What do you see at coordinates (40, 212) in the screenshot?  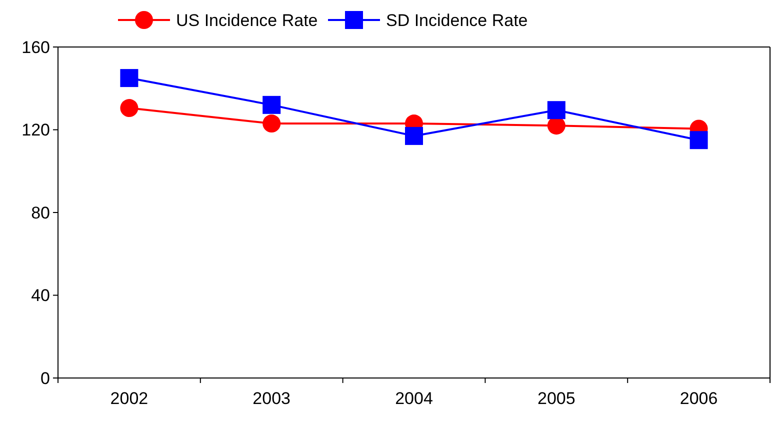 I see `y-tick-label: 80` at bounding box center [40, 212].